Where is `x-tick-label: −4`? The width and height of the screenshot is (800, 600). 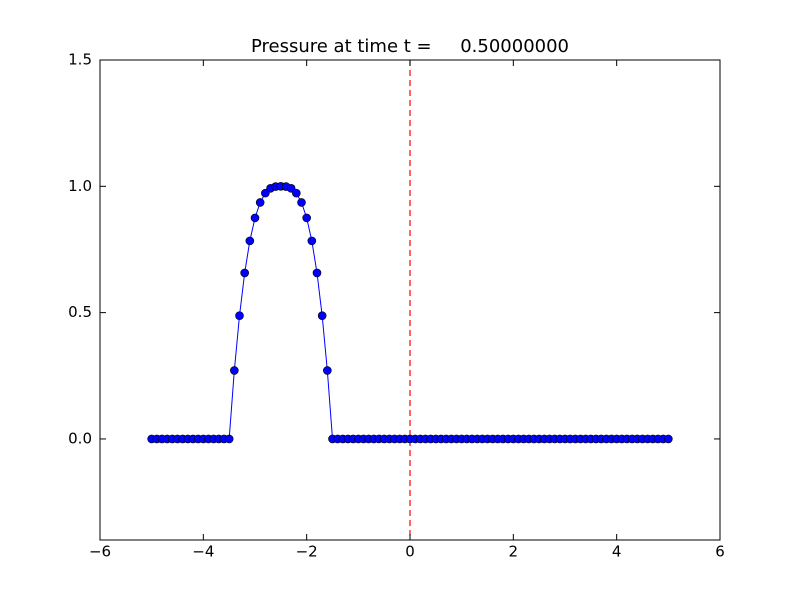 x-tick-label: −4 is located at coordinates (203, 552).